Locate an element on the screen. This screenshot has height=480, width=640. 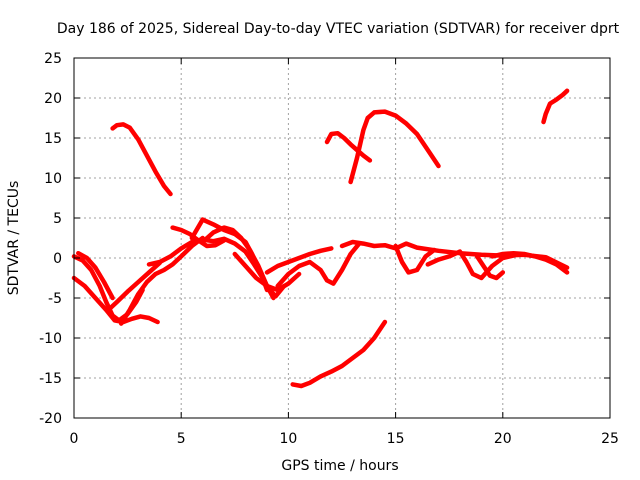
y-tick-label: 15 is located at coordinates (53, 139).